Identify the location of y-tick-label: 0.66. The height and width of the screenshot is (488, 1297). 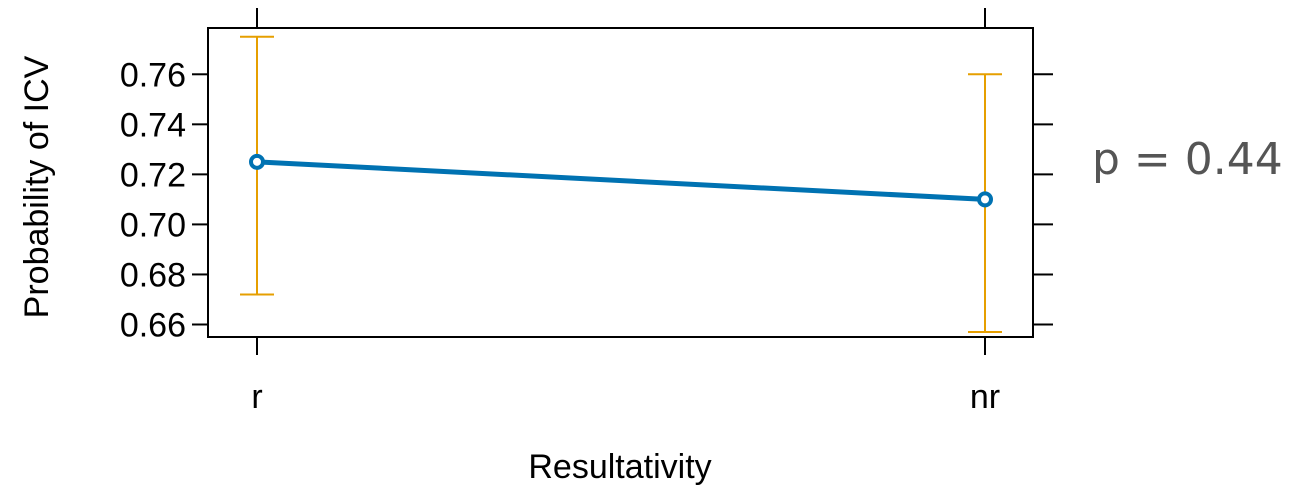
(153, 325).